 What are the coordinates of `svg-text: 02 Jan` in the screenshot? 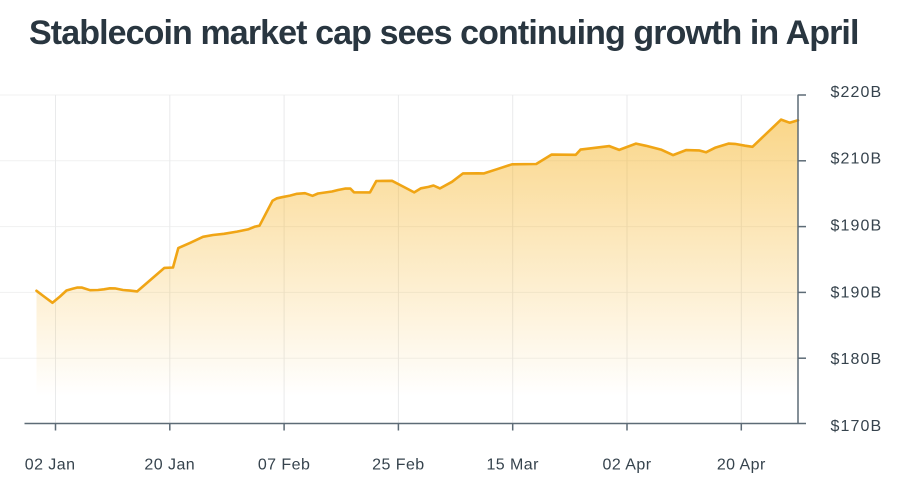 It's located at (50, 465).